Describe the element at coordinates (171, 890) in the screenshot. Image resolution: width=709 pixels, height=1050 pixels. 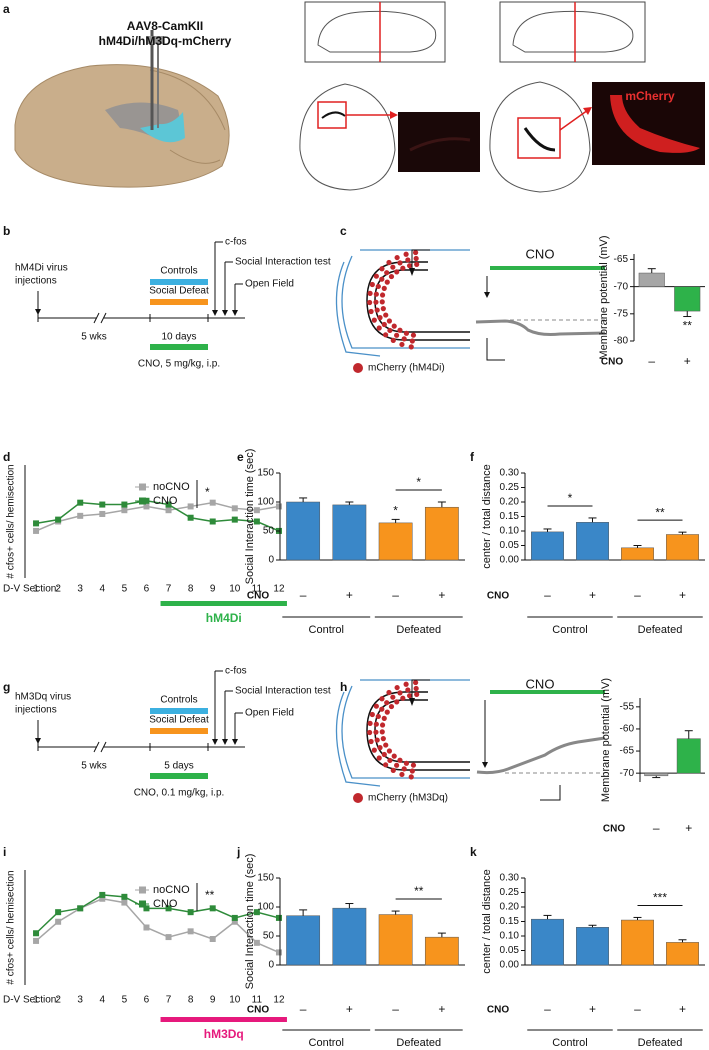
I see `legend-label: noCNO` at that location.